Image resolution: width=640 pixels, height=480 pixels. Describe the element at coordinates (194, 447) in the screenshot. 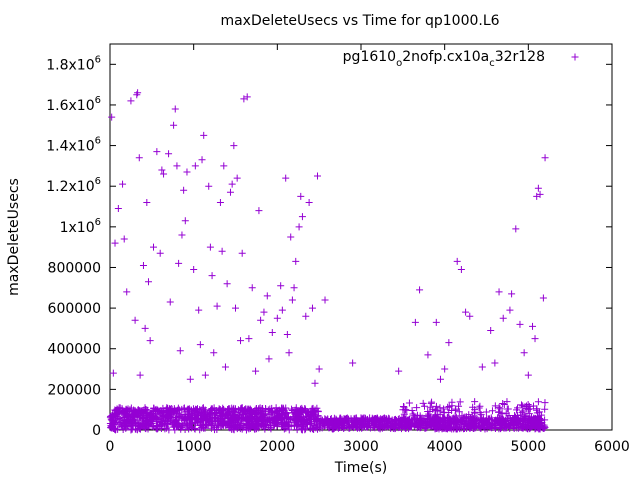

I see `x-tick-label: 1000` at that location.